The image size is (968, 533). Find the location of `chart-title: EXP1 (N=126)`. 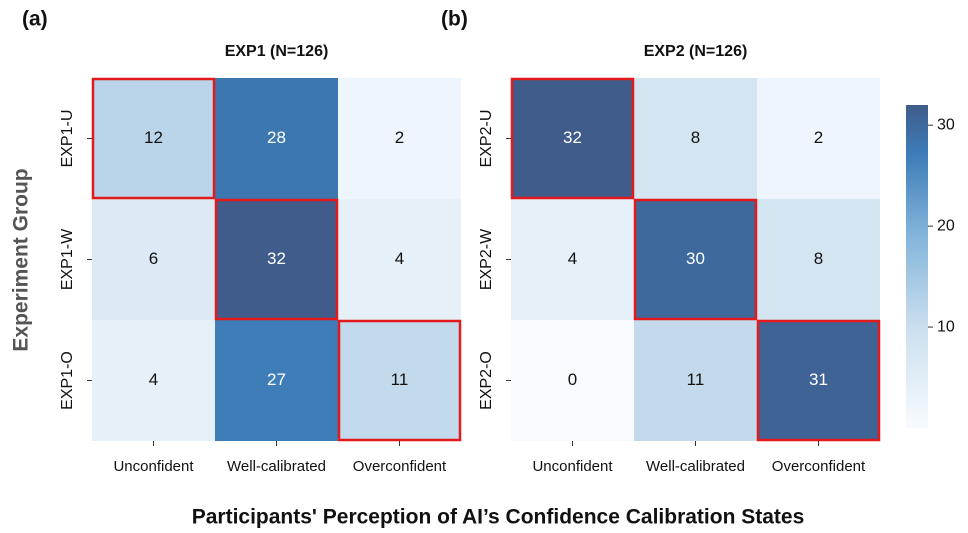

chart-title: EXP1 (N=126) is located at coordinates (277, 51).